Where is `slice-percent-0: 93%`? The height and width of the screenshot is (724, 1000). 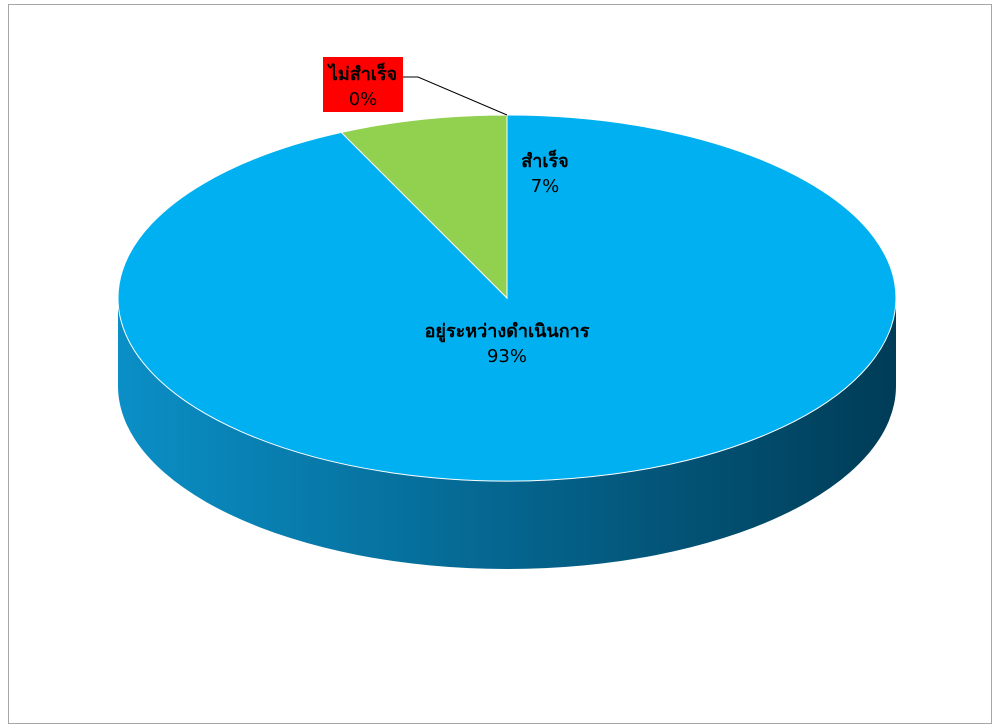 slice-percent-0: 93% is located at coordinates (507, 356).